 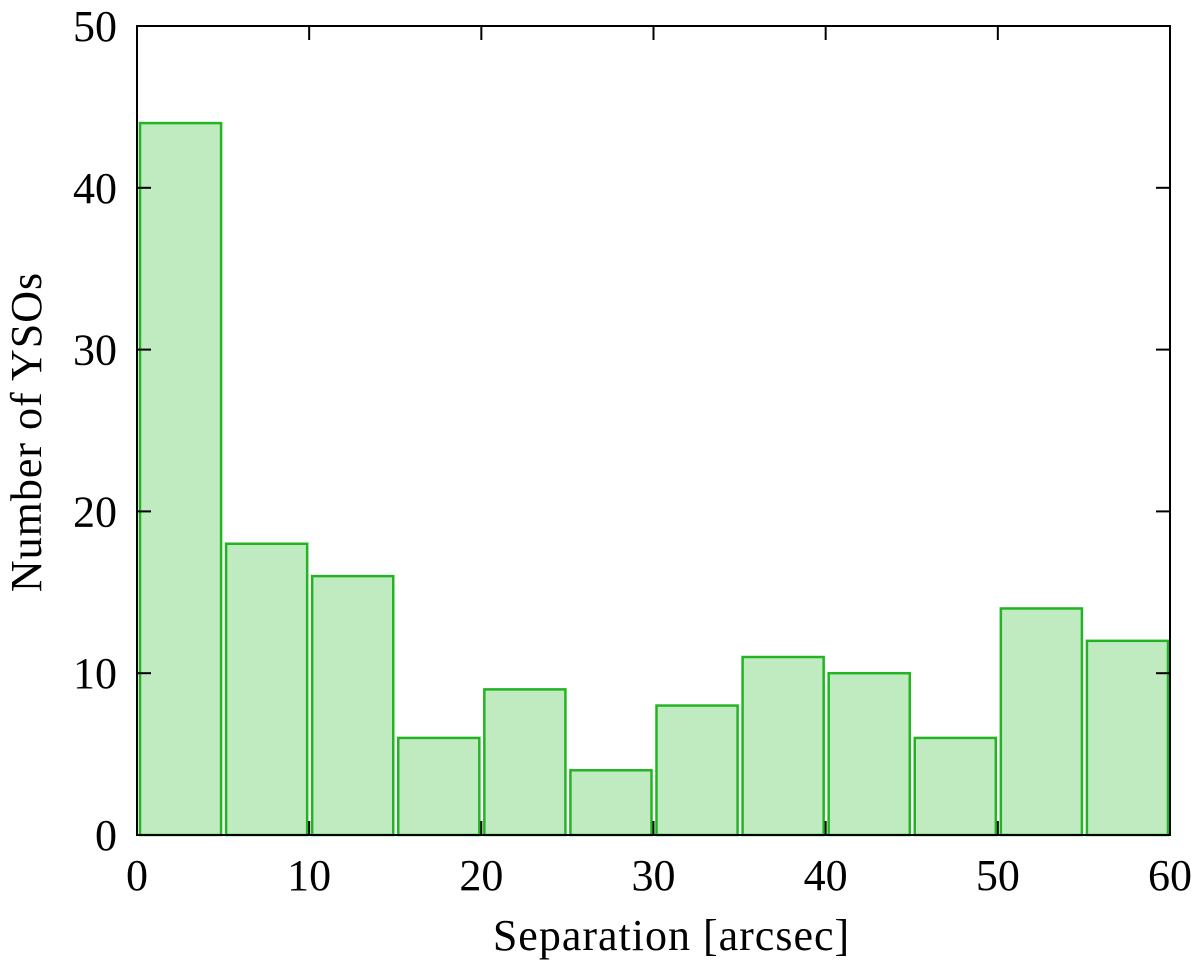 I want to click on y-axis-label: Number of YSOs, so click(x=26, y=432).